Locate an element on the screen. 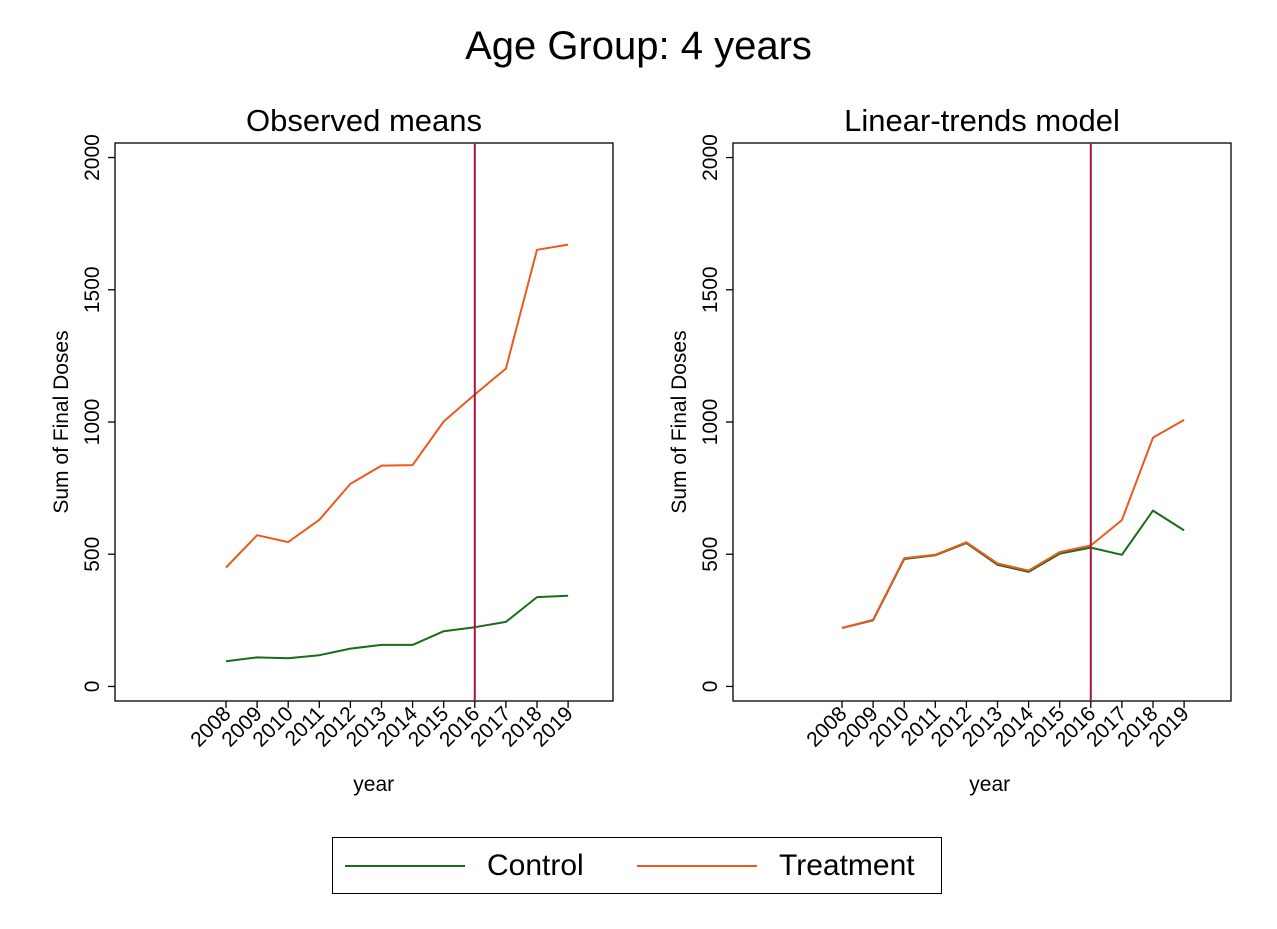 This screenshot has height=929, width=1277. legend-swatch-treatment is located at coordinates (697, 865).